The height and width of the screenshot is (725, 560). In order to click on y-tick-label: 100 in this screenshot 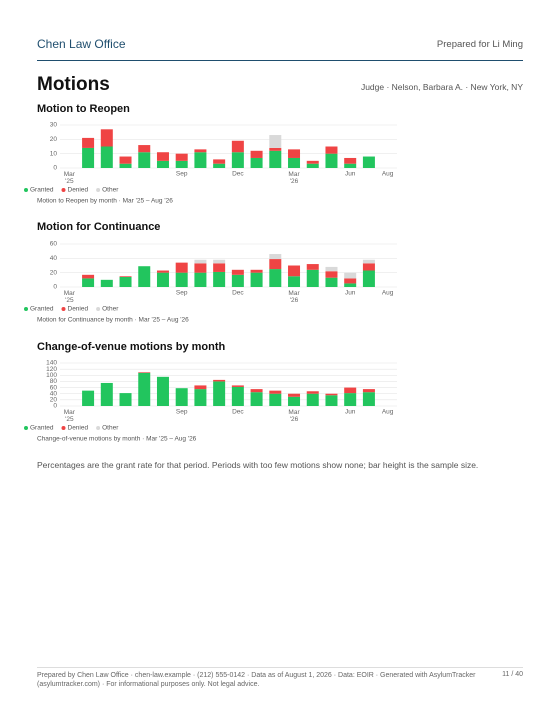, I will do `click(51, 375)`.